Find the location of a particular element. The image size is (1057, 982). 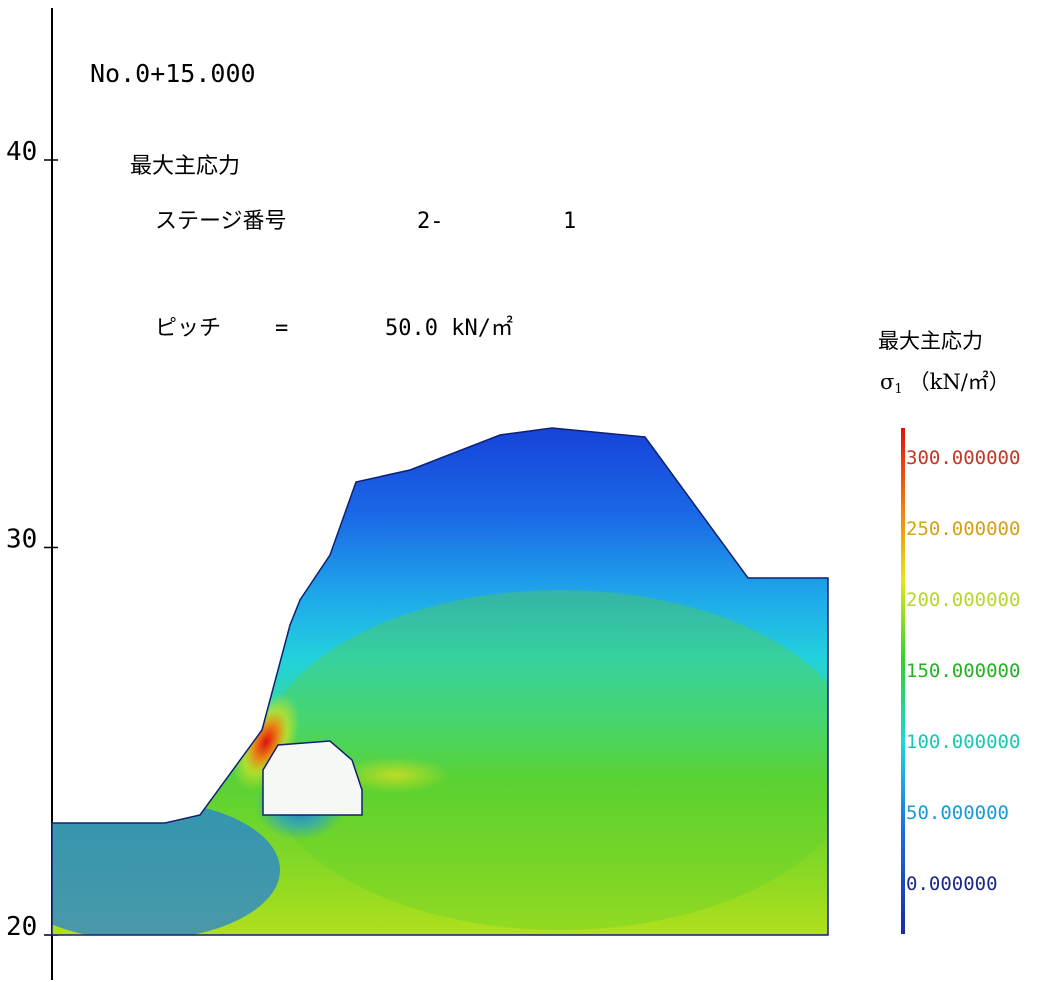

stage-minor: 1 is located at coordinates (569, 221).